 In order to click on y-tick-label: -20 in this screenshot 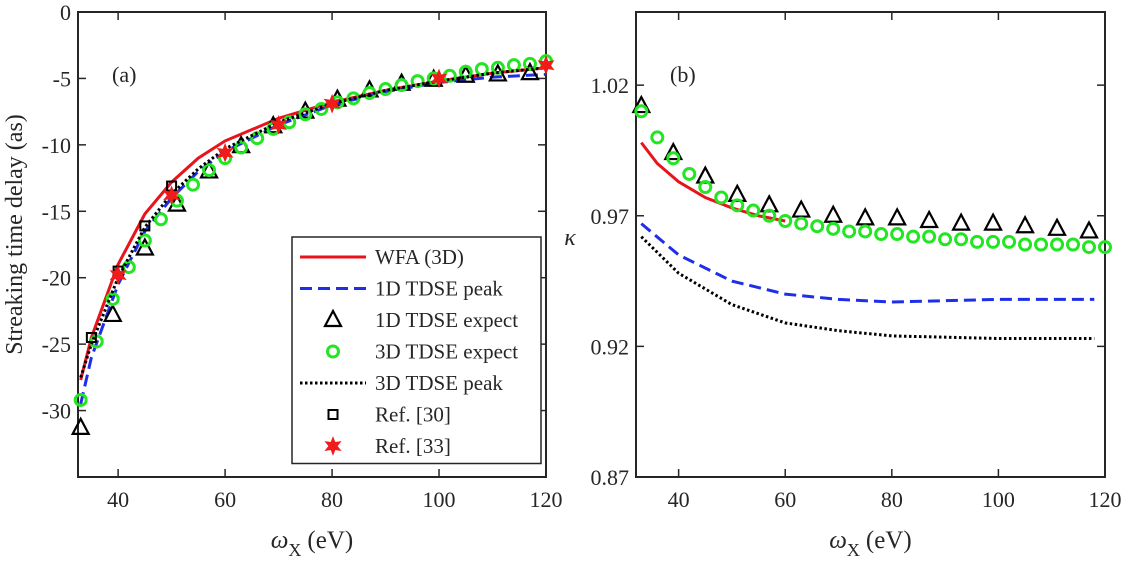, I will do `click(56, 278)`.